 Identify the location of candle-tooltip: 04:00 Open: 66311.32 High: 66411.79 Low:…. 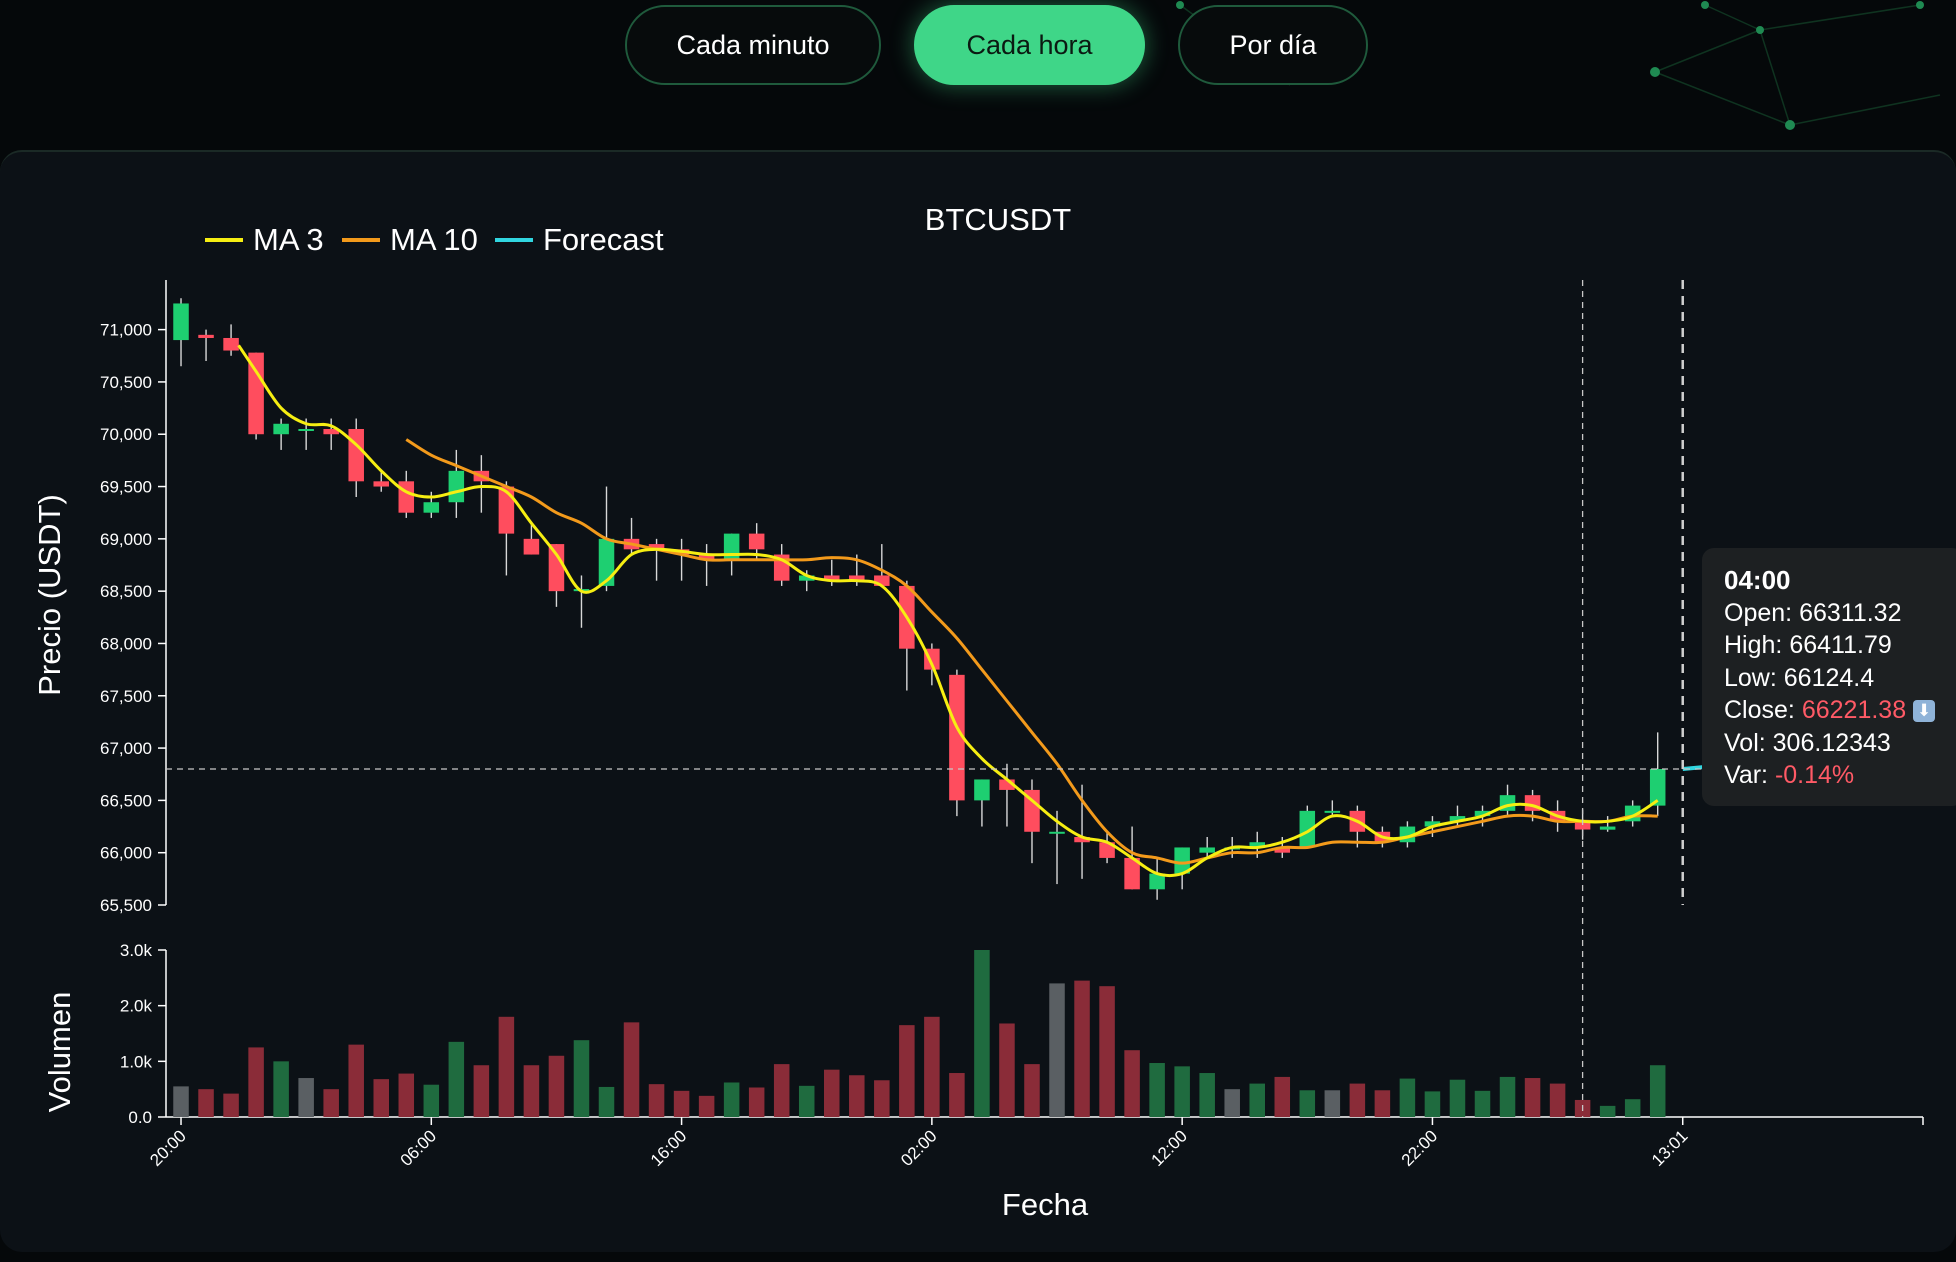
(1829, 677).